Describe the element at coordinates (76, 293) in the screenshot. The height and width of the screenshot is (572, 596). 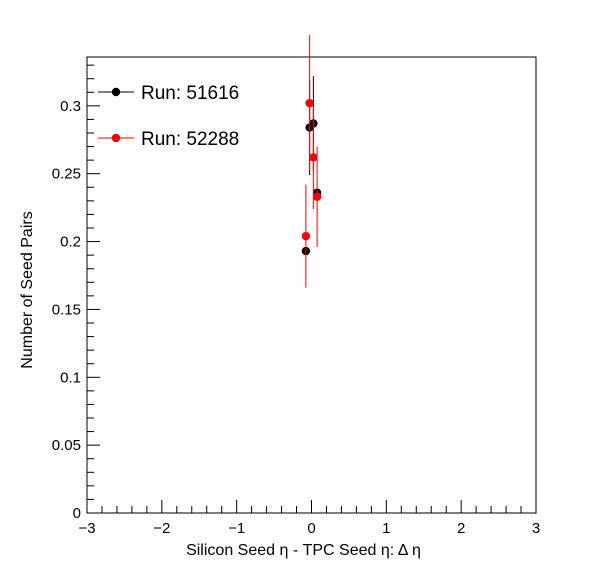
I see `y-axis: 0 0.05 0.1 0.15 0.2 0.25 0.3` at that location.